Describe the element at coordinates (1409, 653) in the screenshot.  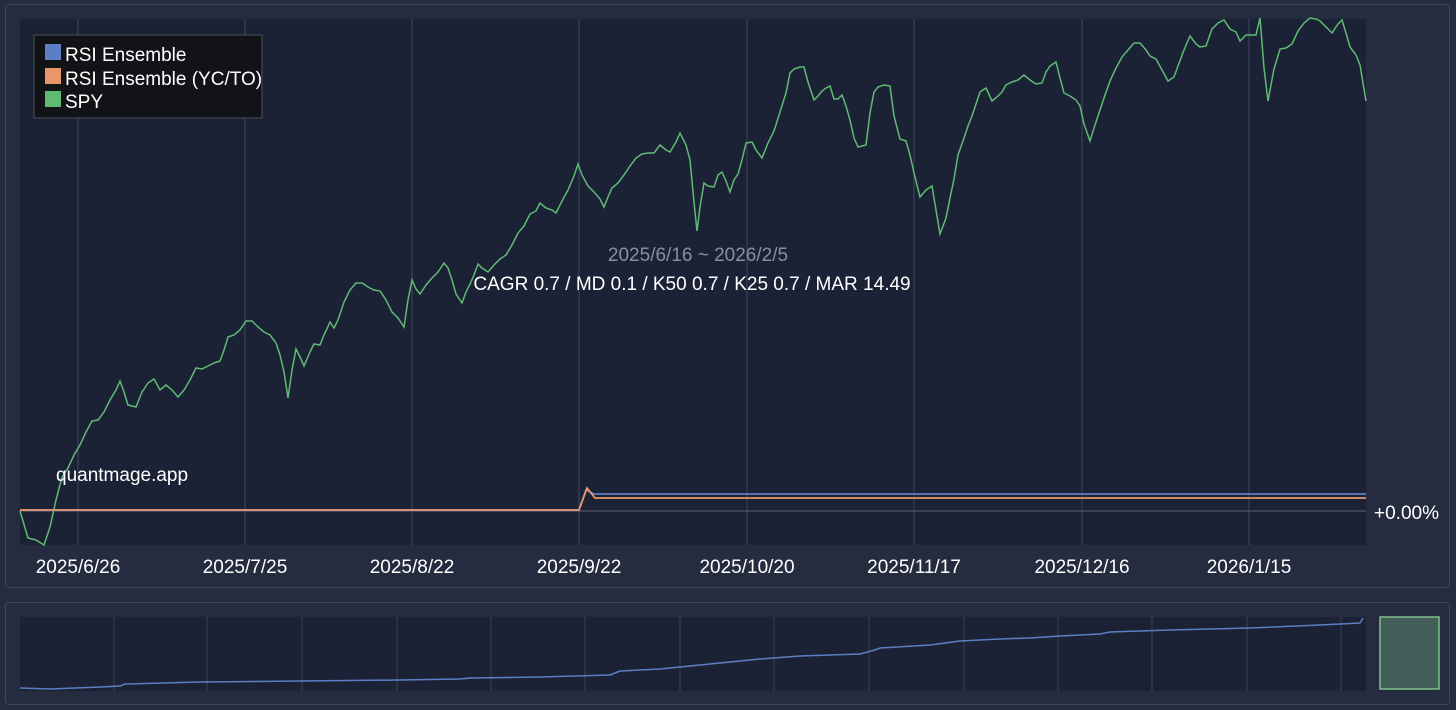
I see `navigator-window-handle` at that location.